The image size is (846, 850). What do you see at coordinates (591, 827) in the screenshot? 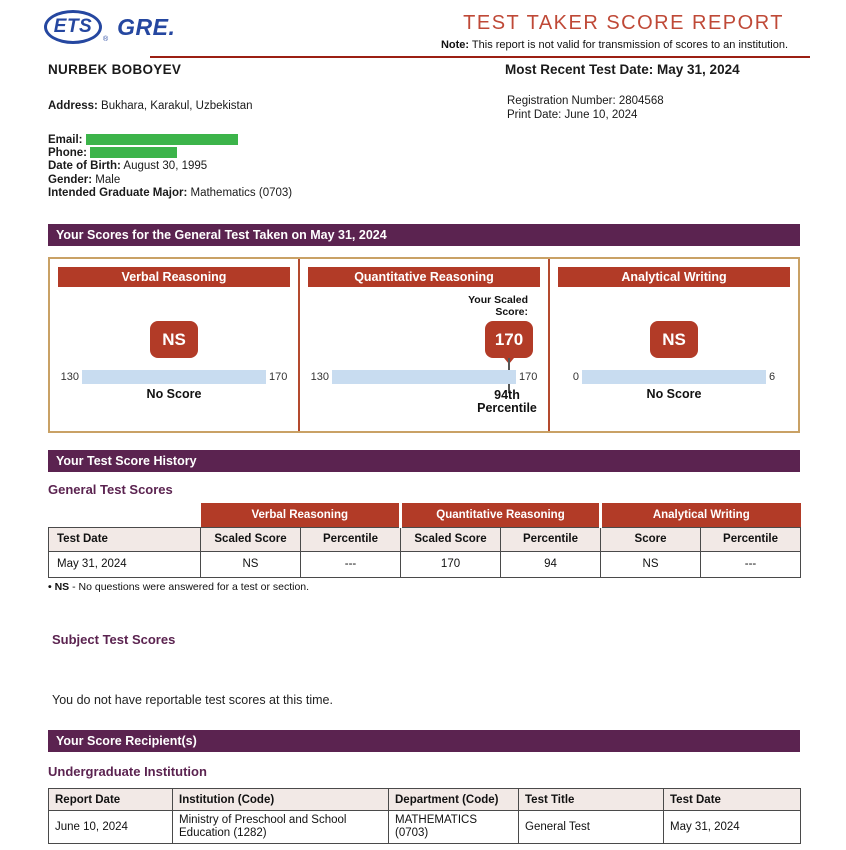
I see `rec-cell-test-title: General Test` at bounding box center [591, 827].